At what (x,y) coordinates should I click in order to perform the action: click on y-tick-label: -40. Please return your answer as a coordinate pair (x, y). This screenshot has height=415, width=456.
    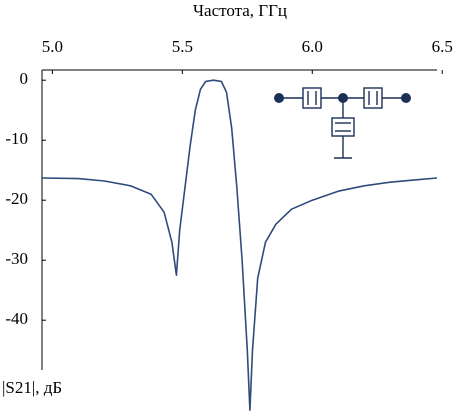
    Looking at the image, I should click on (16, 318).